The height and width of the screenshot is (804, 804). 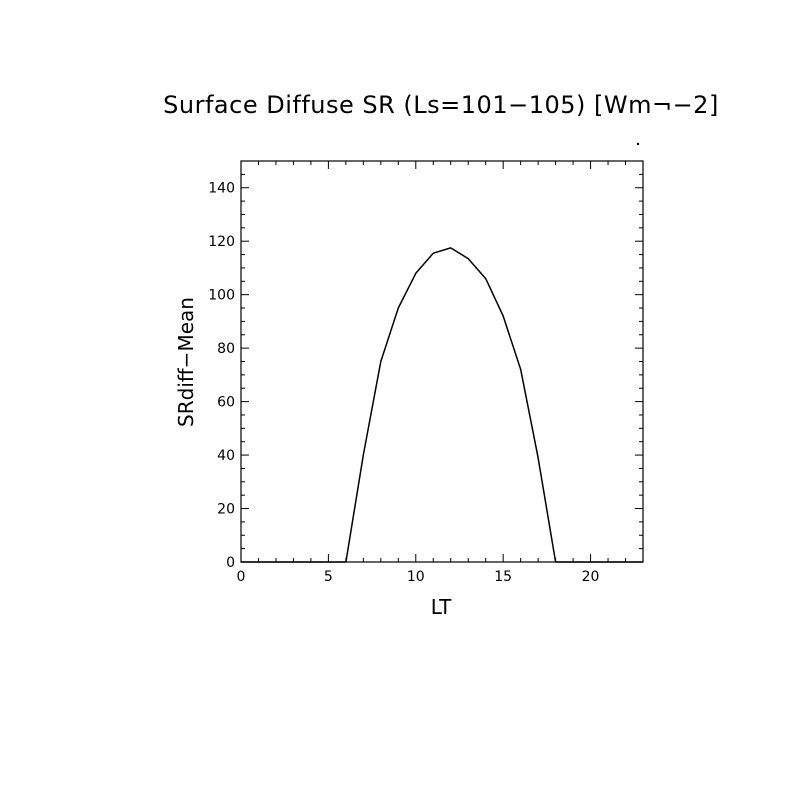 I want to click on y-tick-label: 20, so click(x=226, y=510).